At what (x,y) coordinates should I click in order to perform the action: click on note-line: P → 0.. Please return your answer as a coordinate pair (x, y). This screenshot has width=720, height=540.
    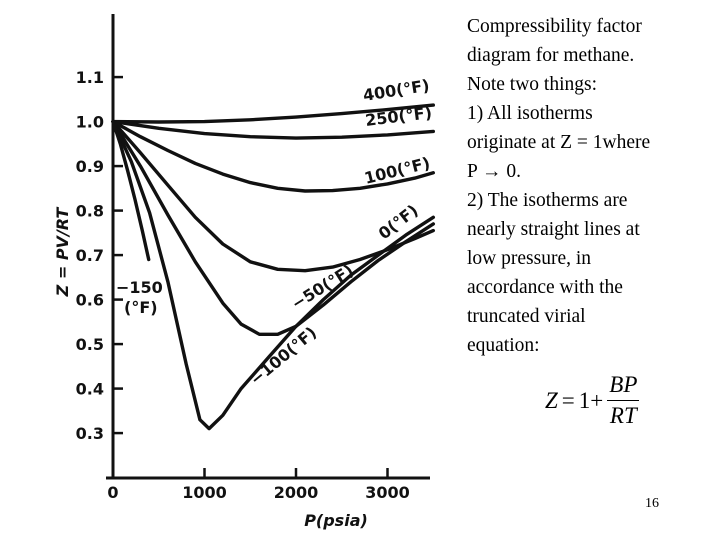
    Looking at the image, I should click on (494, 171).